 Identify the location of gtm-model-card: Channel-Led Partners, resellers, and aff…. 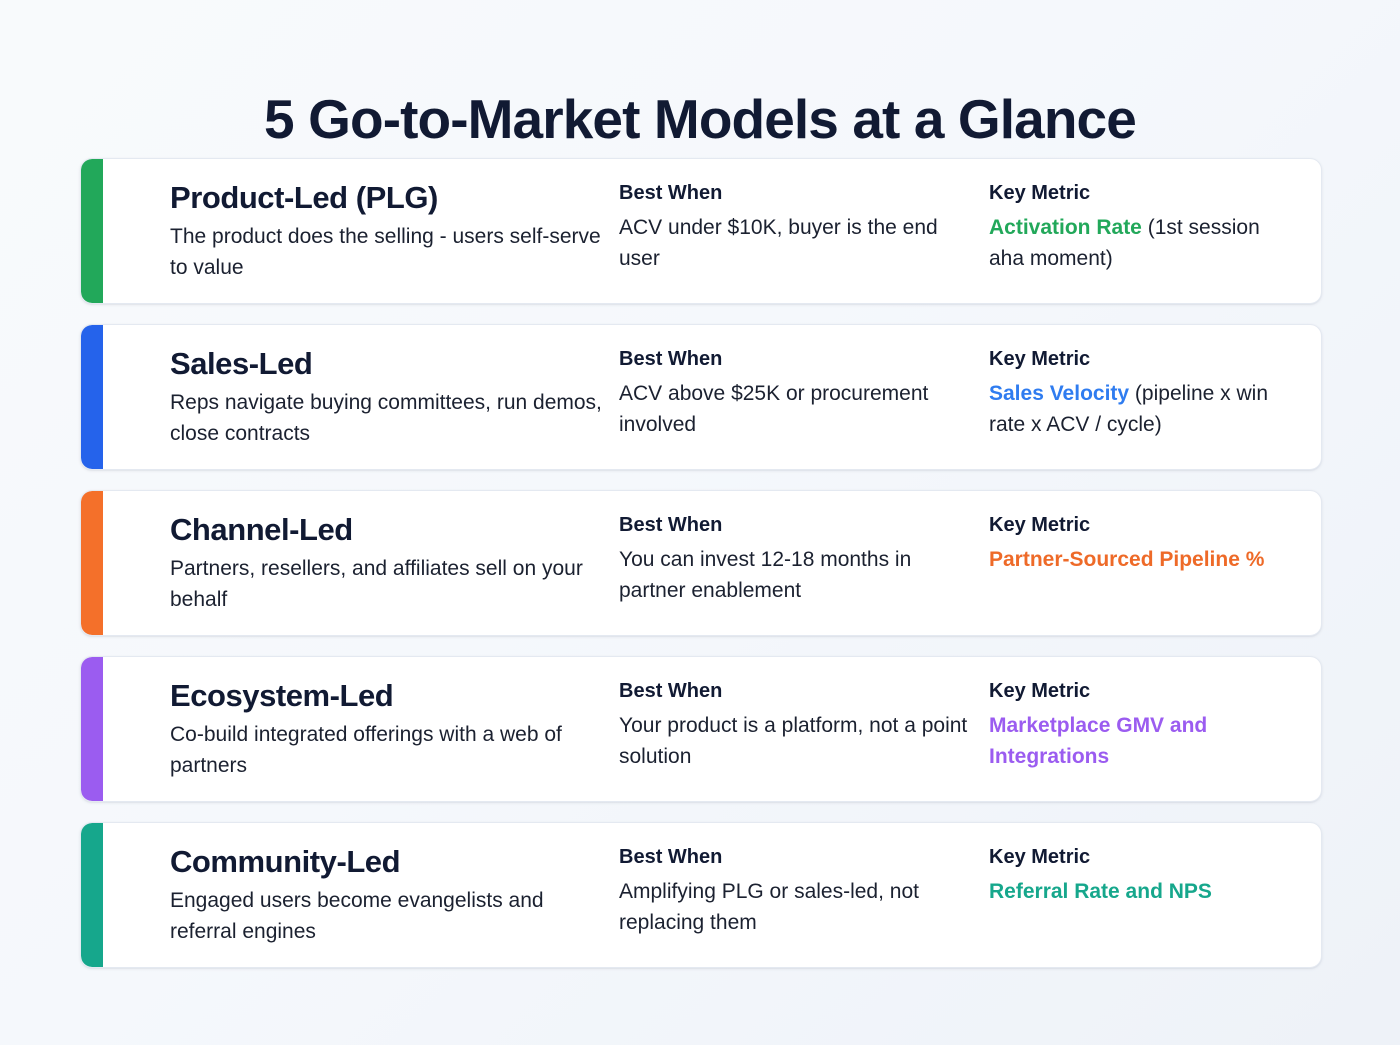
(701, 563).